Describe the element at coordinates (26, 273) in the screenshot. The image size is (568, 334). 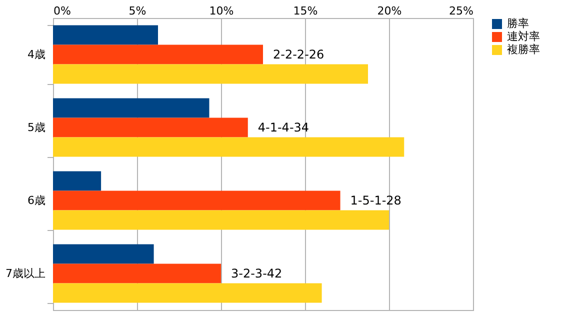
I see `y-tick-label: 7歳以上` at that location.